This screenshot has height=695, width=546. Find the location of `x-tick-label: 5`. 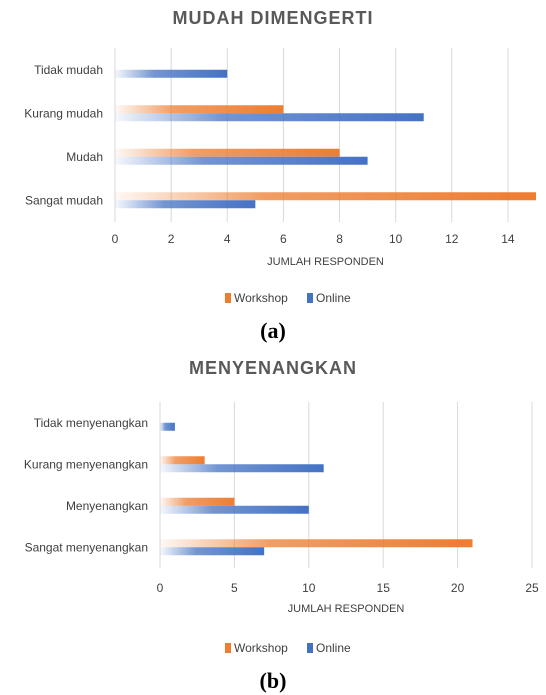

x-tick-label: 5 is located at coordinates (234, 588).